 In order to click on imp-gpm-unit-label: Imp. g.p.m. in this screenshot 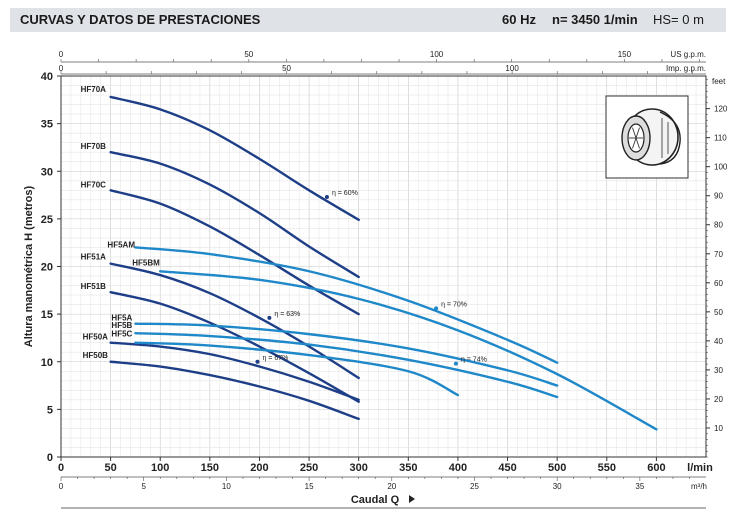, I will do `click(686, 68)`.